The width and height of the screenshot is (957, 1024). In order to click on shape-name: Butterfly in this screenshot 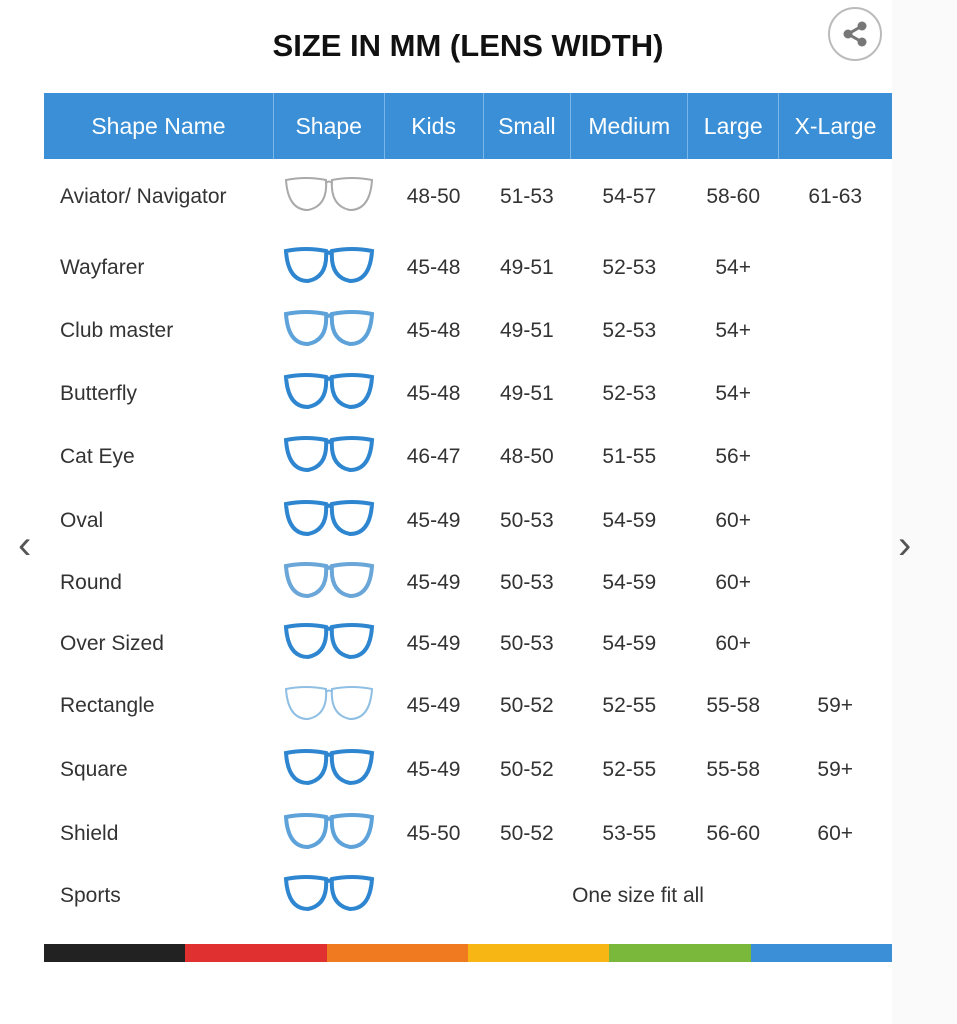, I will do `click(99, 393)`.